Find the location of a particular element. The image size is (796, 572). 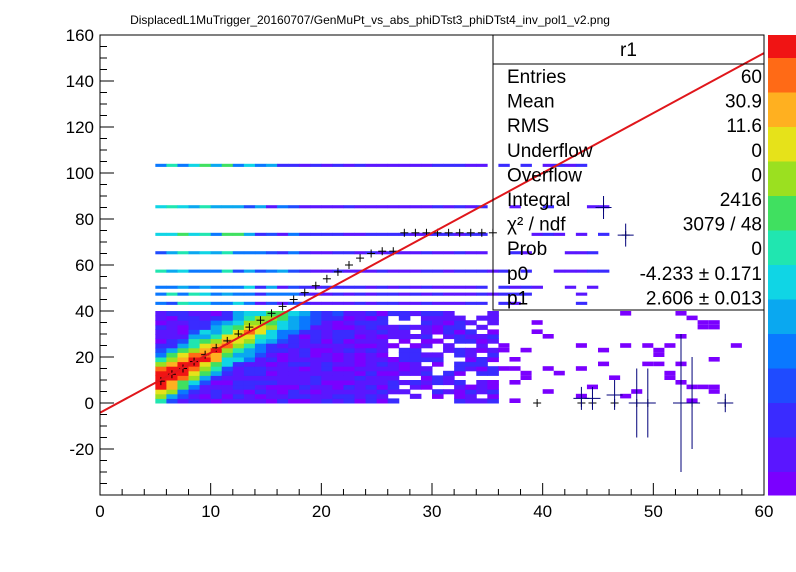

stats-row-label: Prob is located at coordinates (527, 249).